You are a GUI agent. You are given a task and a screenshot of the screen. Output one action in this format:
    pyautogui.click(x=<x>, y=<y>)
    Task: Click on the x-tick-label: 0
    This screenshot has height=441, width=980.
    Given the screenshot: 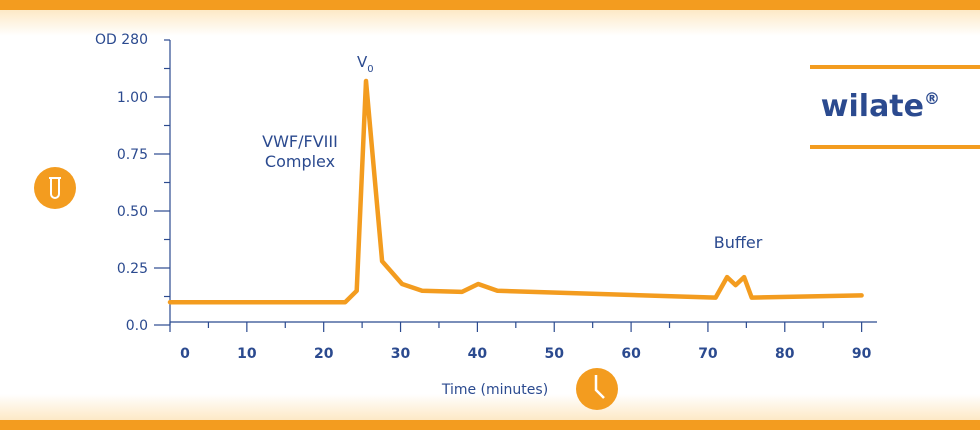 What is the action you would take?
    pyautogui.click(x=185, y=354)
    